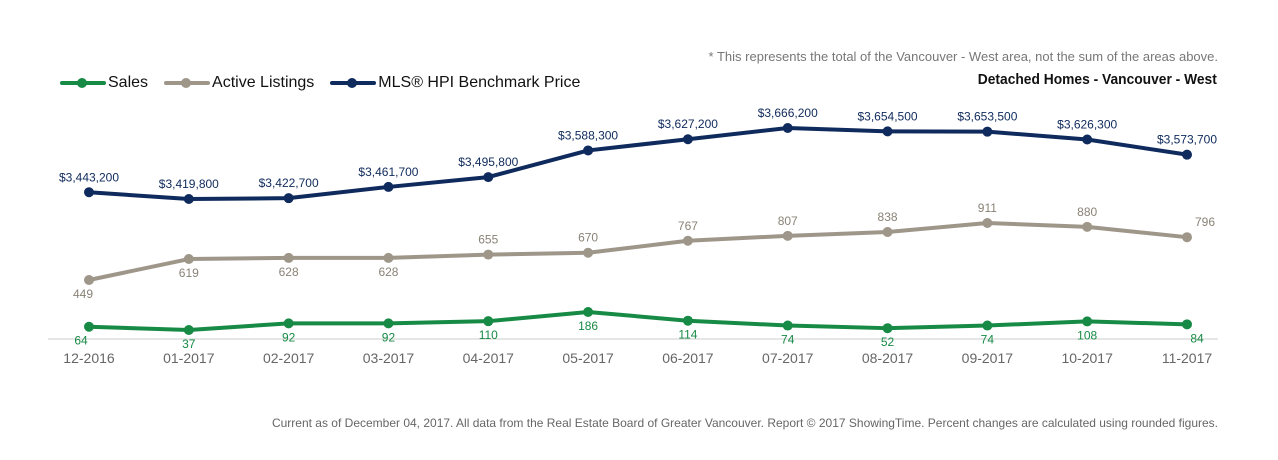 This screenshot has width=1278, height=460. I want to click on data-label-sales-03-2017: 92, so click(389, 337).